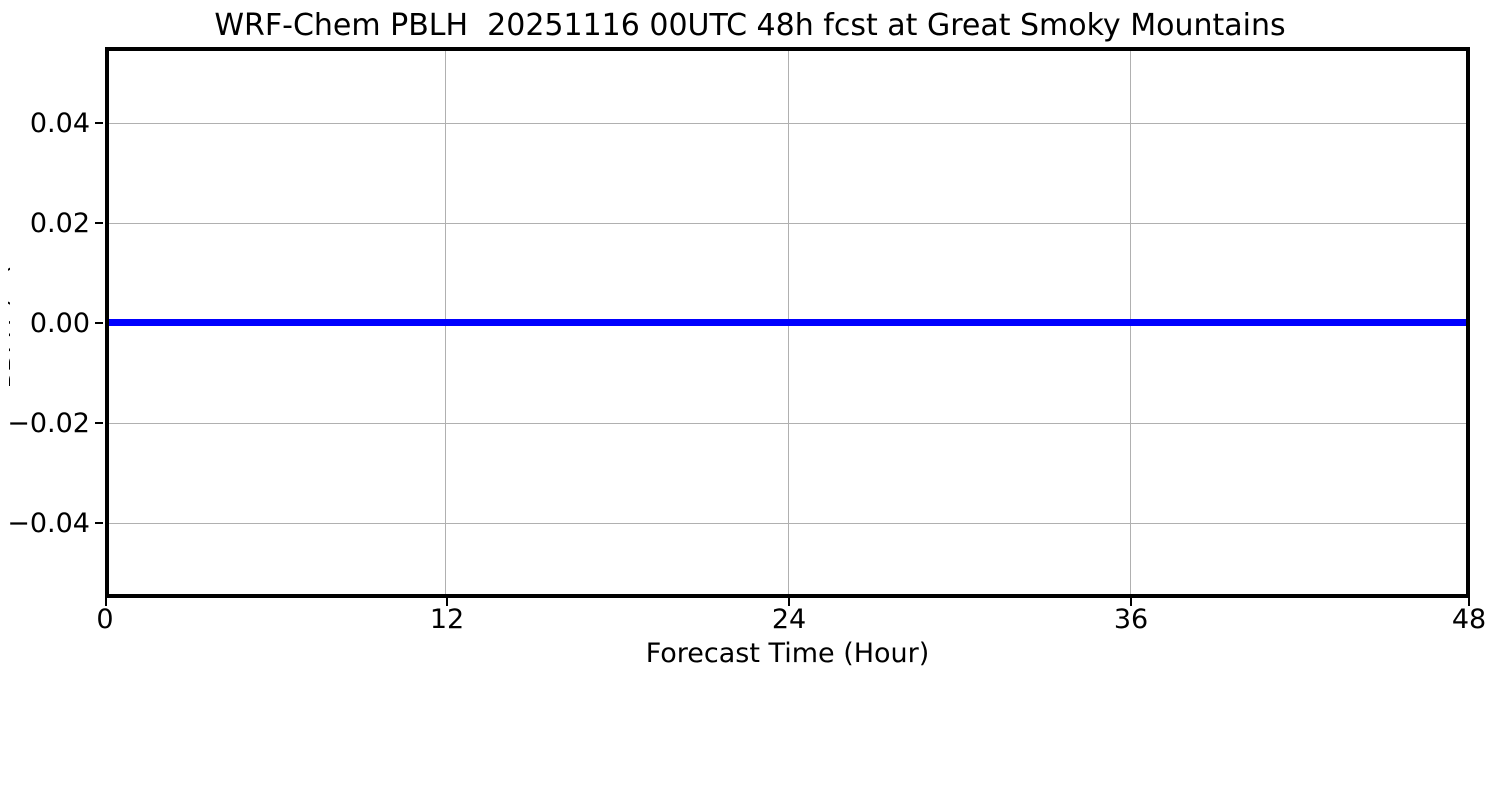 The height and width of the screenshot is (800, 1500). Describe the element at coordinates (787, 653) in the screenshot. I see `x-axis-label: Forecast Time (Hour)` at that location.